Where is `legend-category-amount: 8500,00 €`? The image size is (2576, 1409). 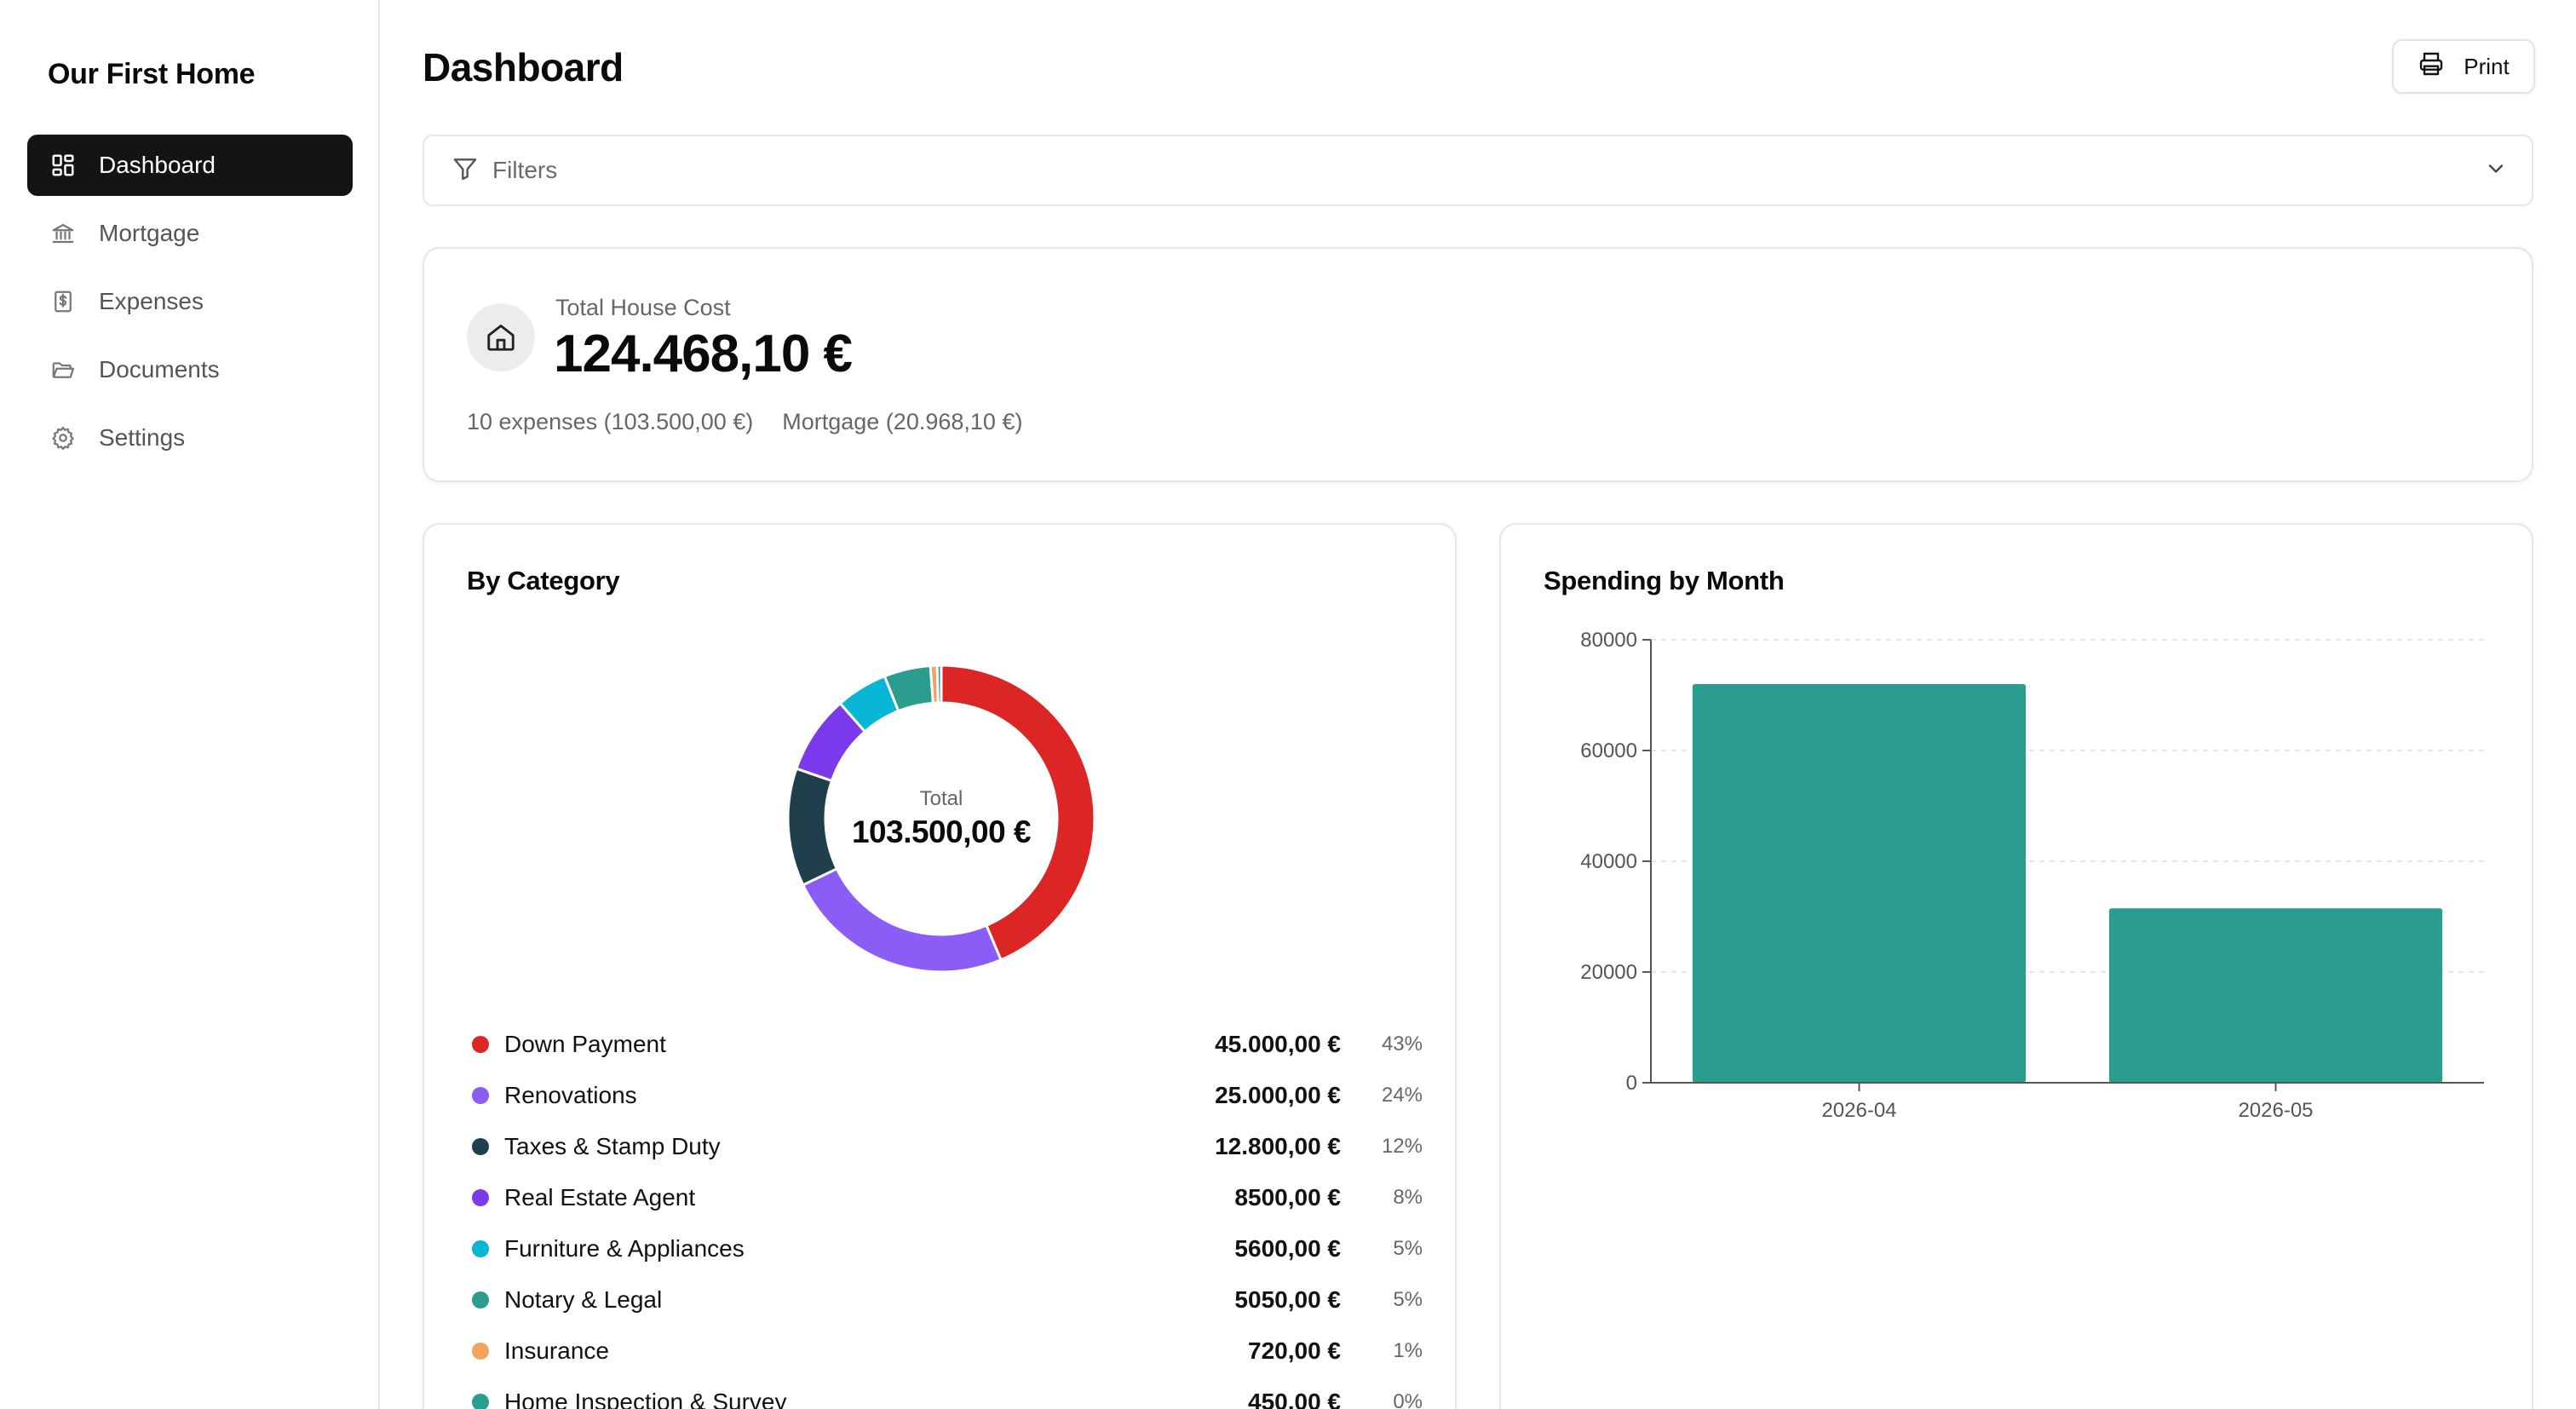
legend-category-amount: 8500,00 € is located at coordinates (1287, 1197).